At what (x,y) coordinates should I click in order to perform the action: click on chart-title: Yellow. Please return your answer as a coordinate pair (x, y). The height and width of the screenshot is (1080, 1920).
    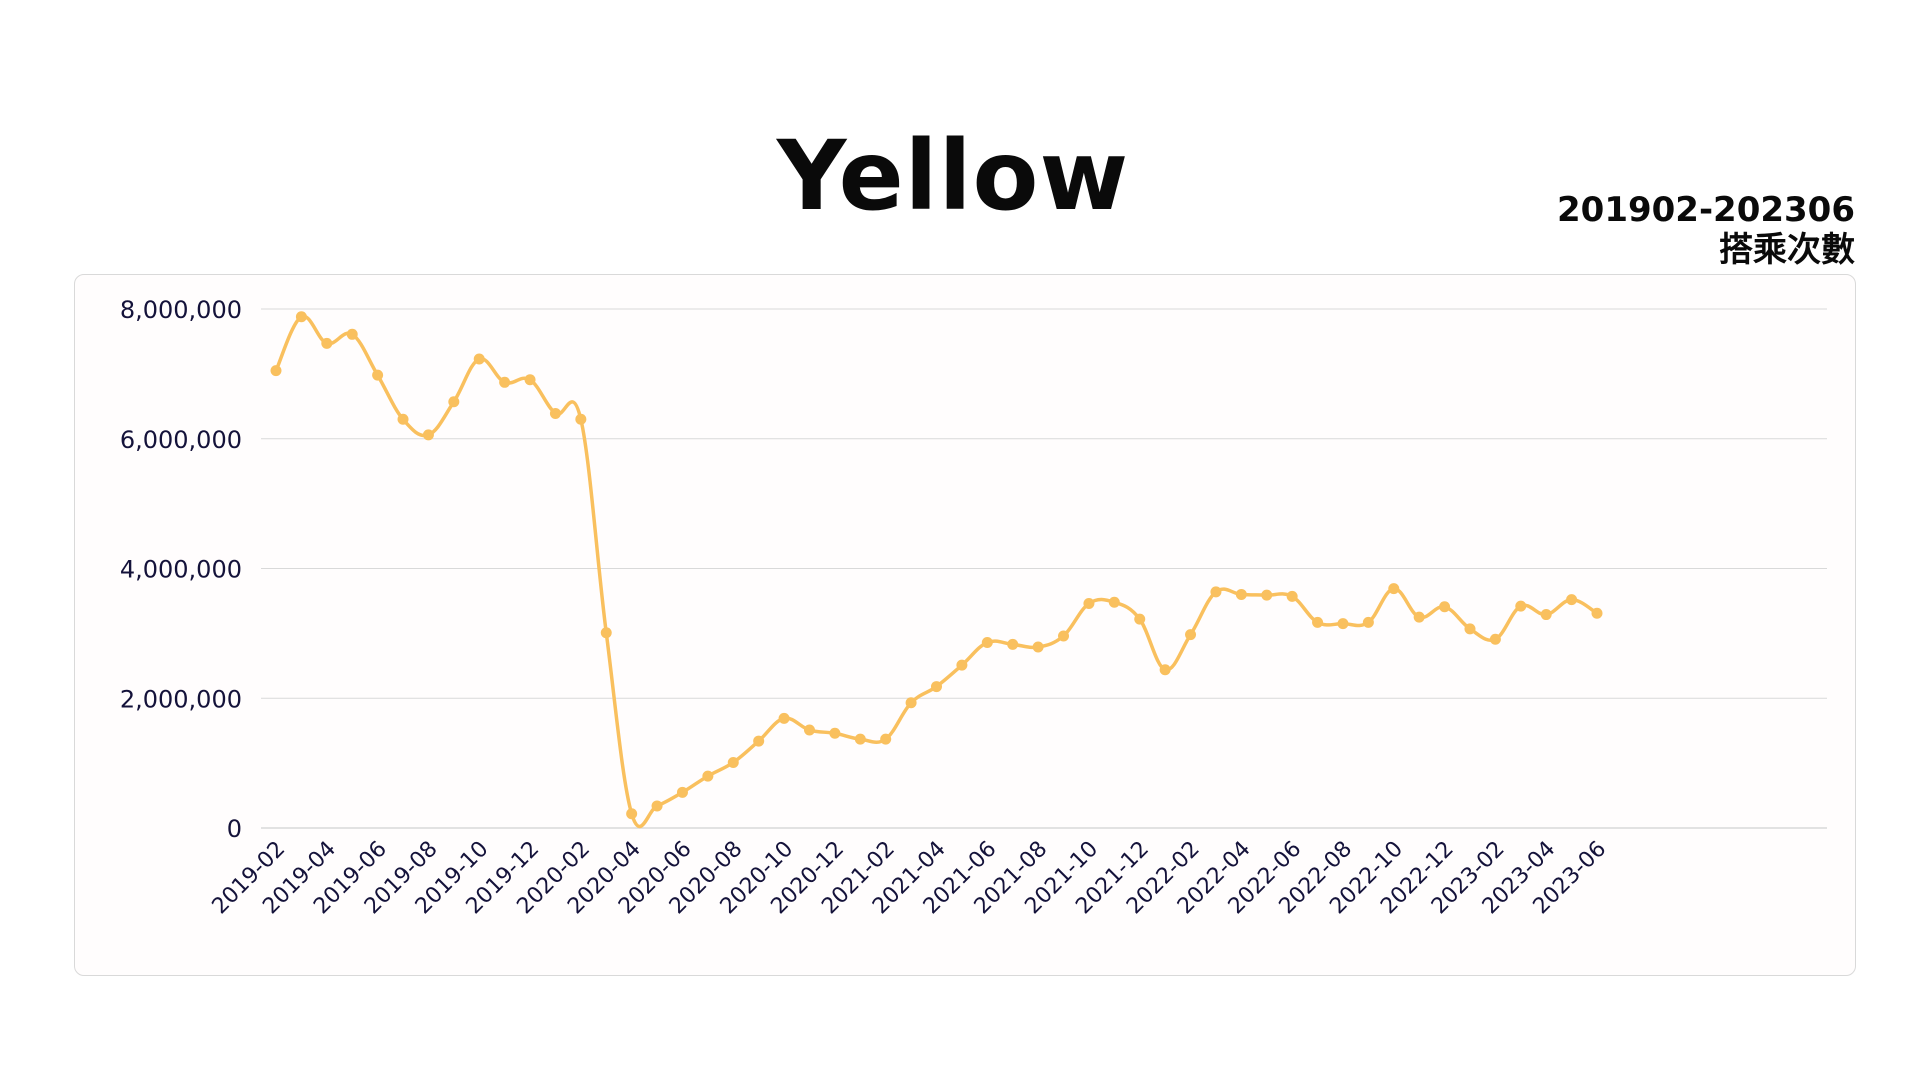
    Looking at the image, I should click on (953, 176).